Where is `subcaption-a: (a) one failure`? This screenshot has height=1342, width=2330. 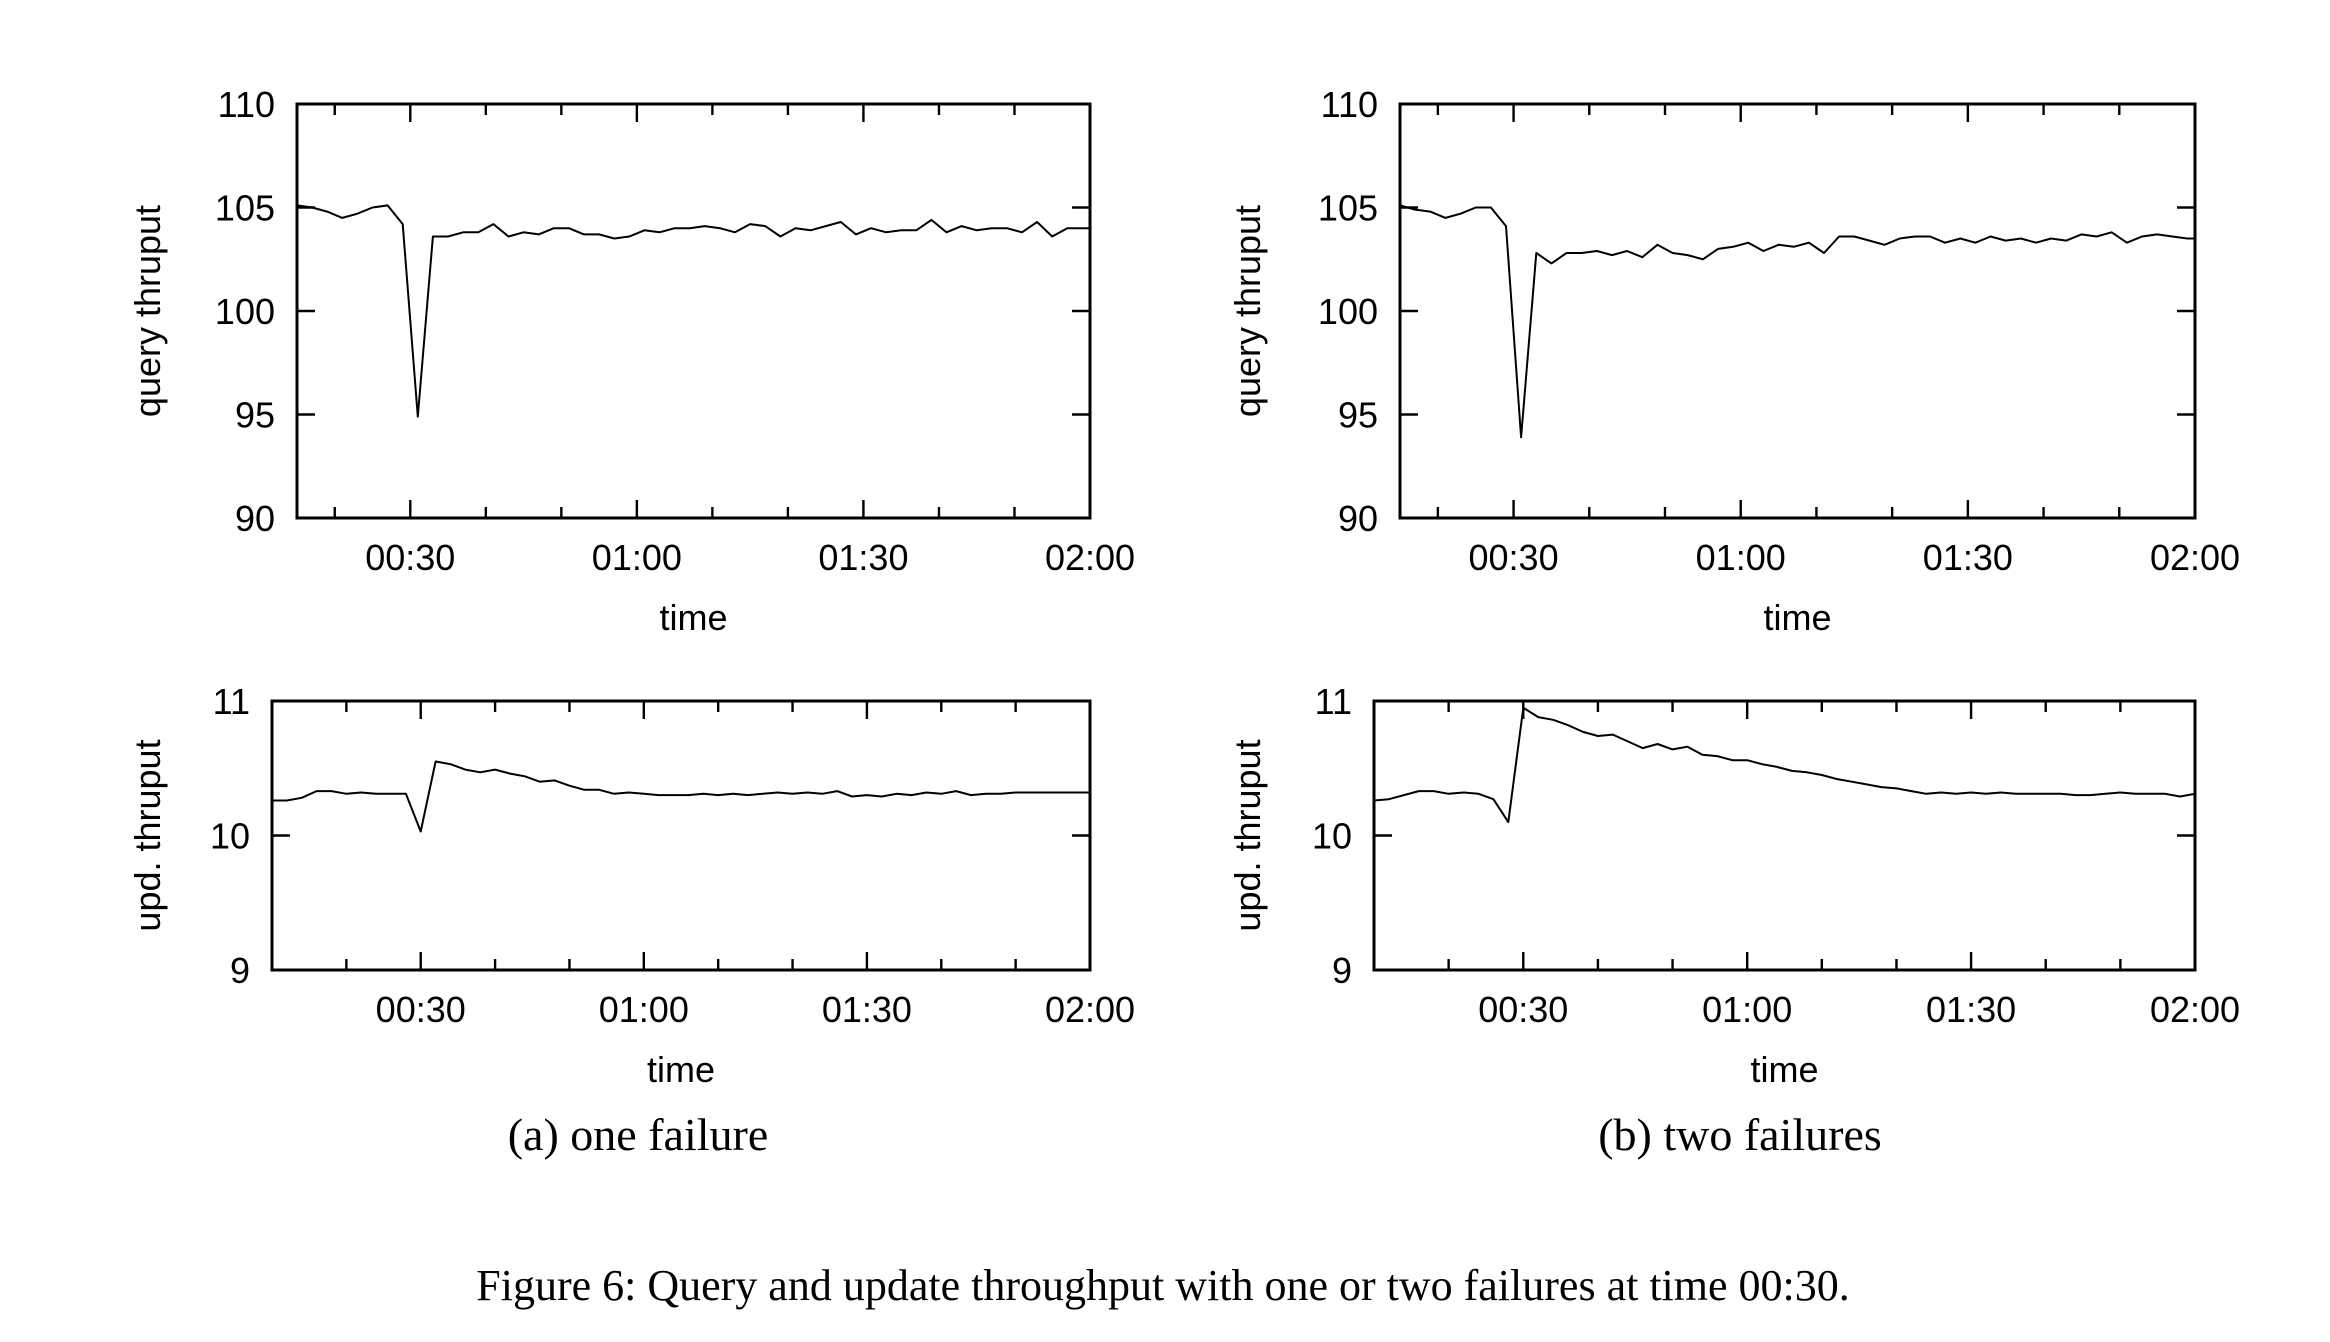 subcaption-a: (a) one failure is located at coordinates (638, 1134).